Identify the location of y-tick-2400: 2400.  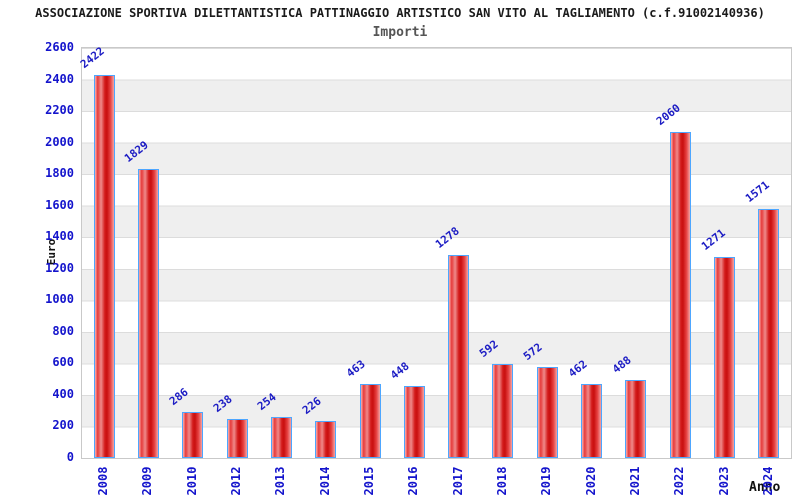
(59, 78).